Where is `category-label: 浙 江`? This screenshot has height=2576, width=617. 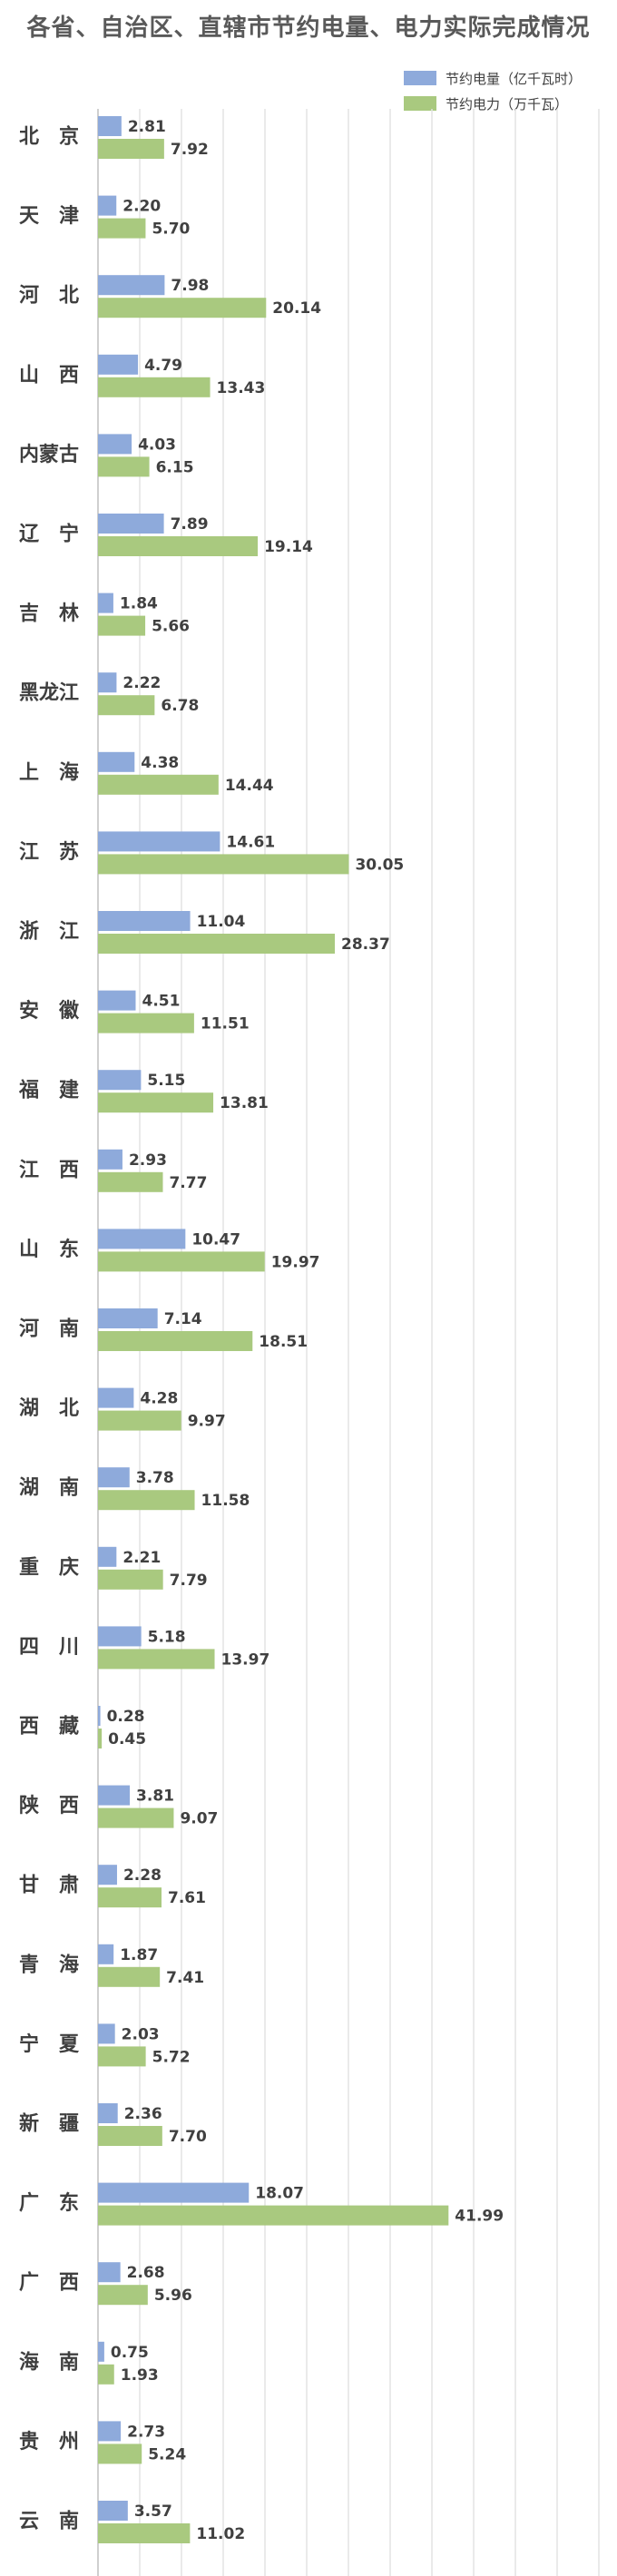 category-label: 浙 江 is located at coordinates (49, 932).